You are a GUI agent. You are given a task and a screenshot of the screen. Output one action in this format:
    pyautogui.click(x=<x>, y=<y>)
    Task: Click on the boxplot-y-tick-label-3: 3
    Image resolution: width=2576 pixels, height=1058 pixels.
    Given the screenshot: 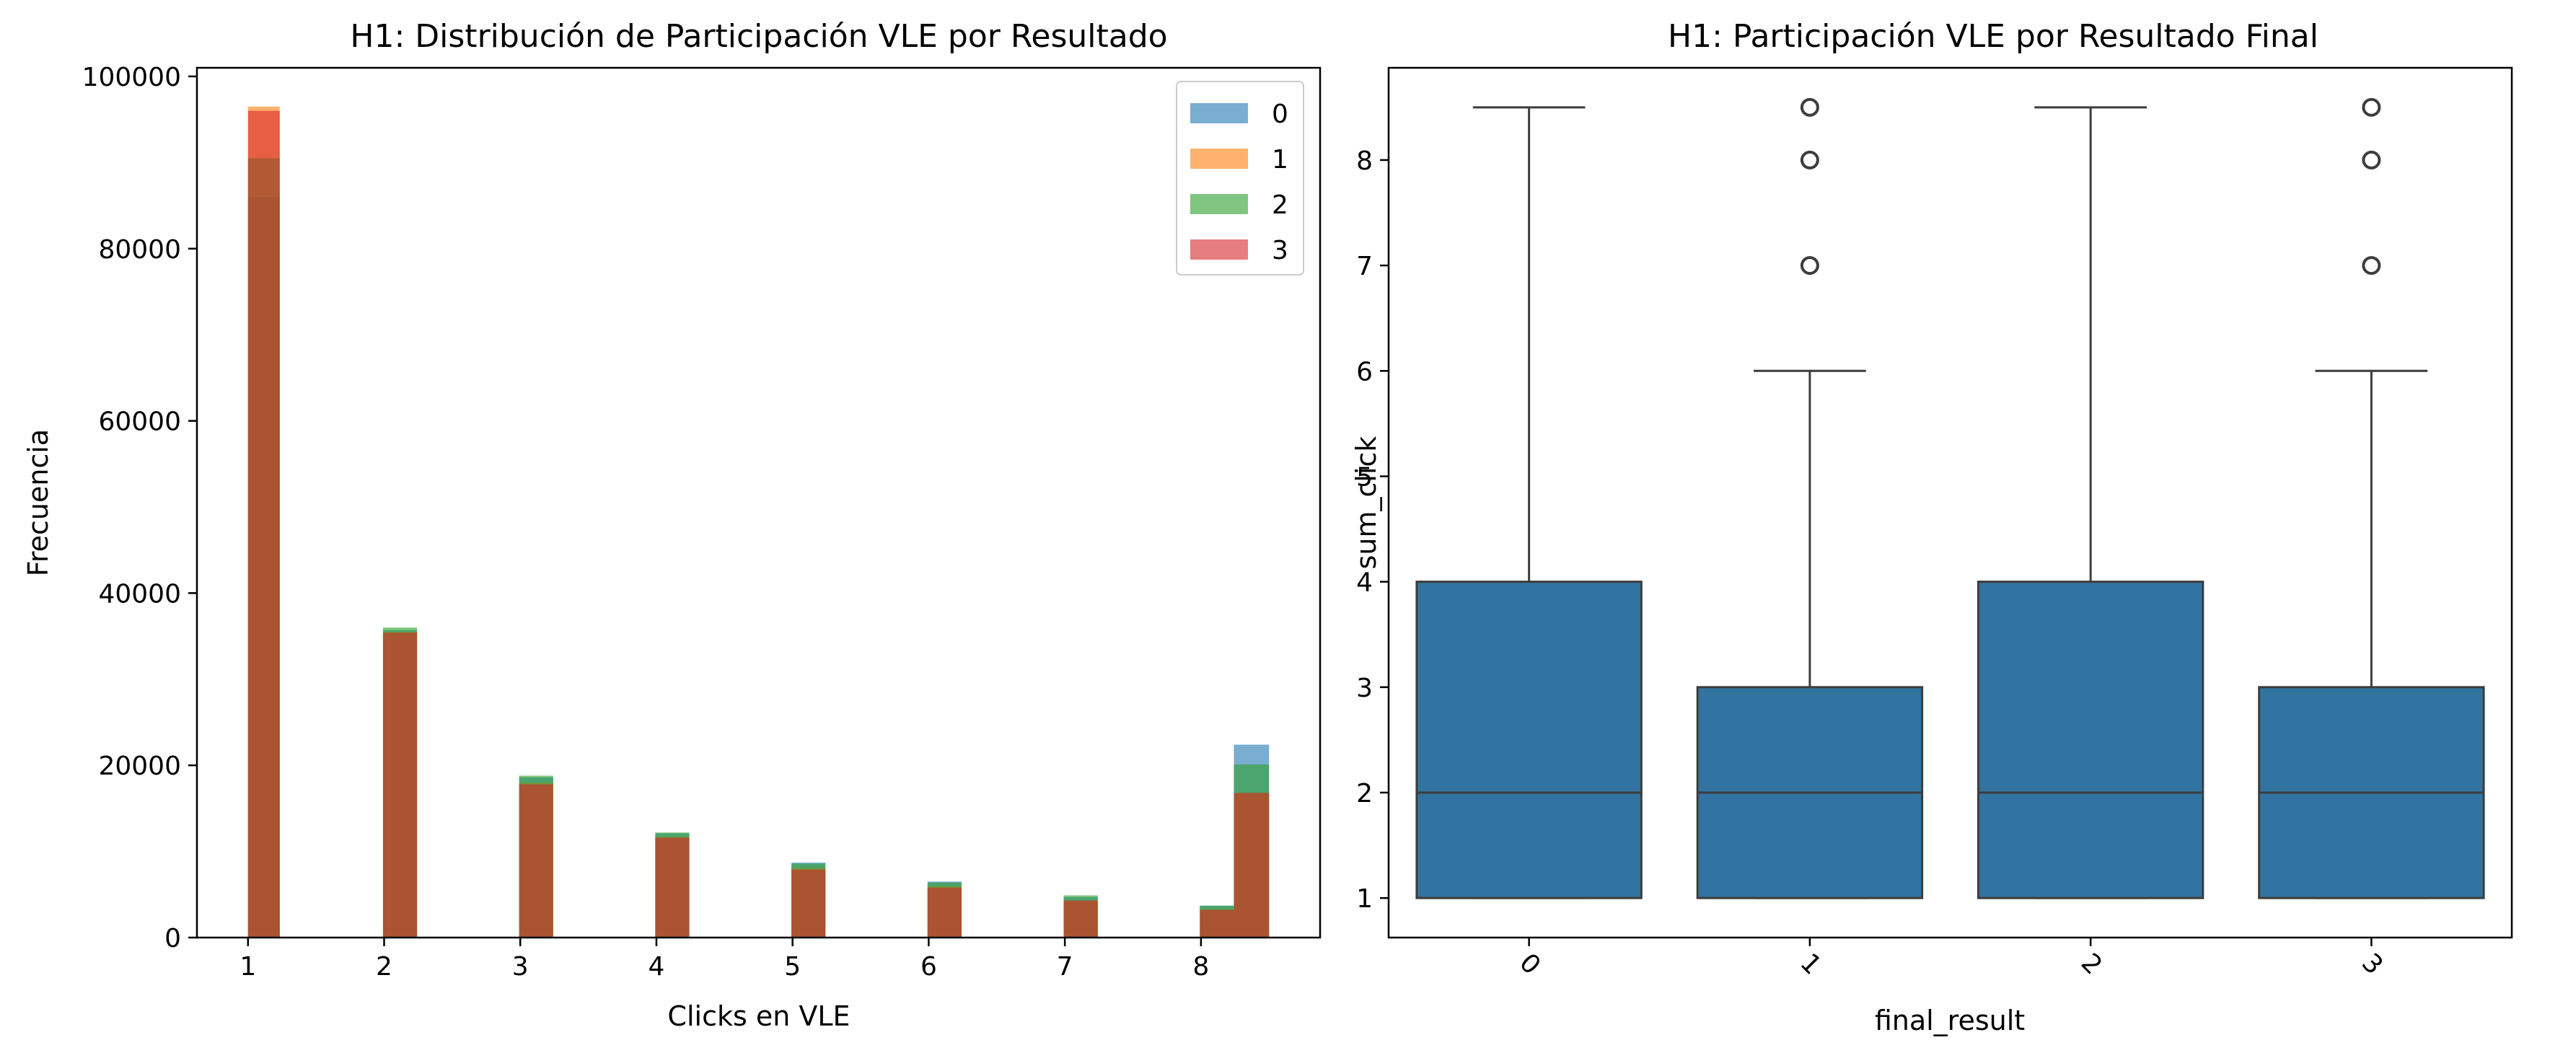 What is the action you would take?
    pyautogui.click(x=1364, y=688)
    